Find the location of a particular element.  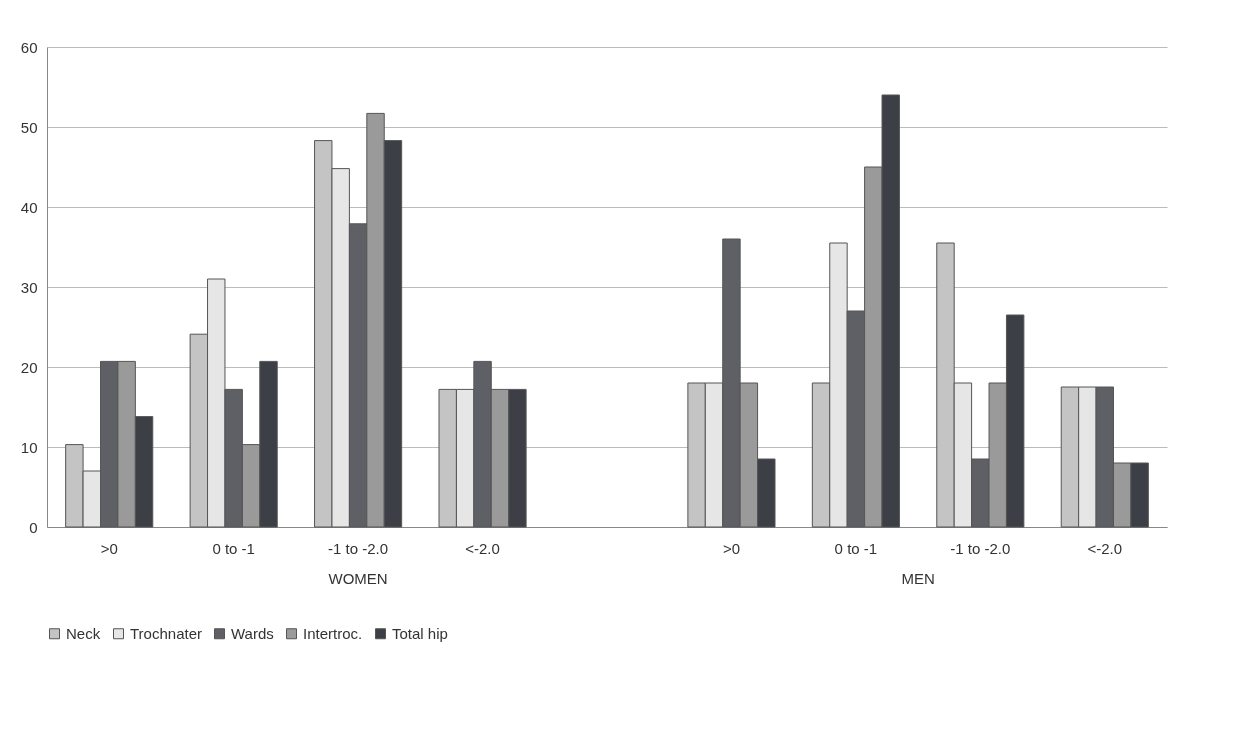

y-tick-label: 30 is located at coordinates (29, 287).